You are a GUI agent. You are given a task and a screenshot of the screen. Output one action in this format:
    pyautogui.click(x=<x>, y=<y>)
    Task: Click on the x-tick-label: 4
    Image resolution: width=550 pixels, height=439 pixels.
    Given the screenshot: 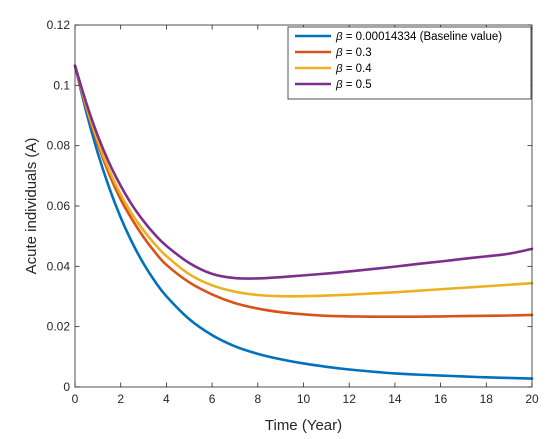 What is the action you would take?
    pyautogui.click(x=166, y=399)
    